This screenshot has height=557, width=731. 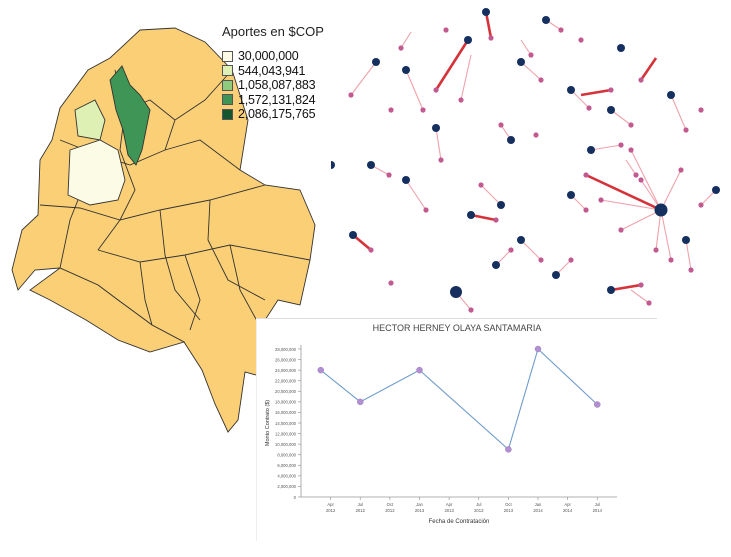 I want to click on x-tick-label: Oct, so click(x=508, y=504).